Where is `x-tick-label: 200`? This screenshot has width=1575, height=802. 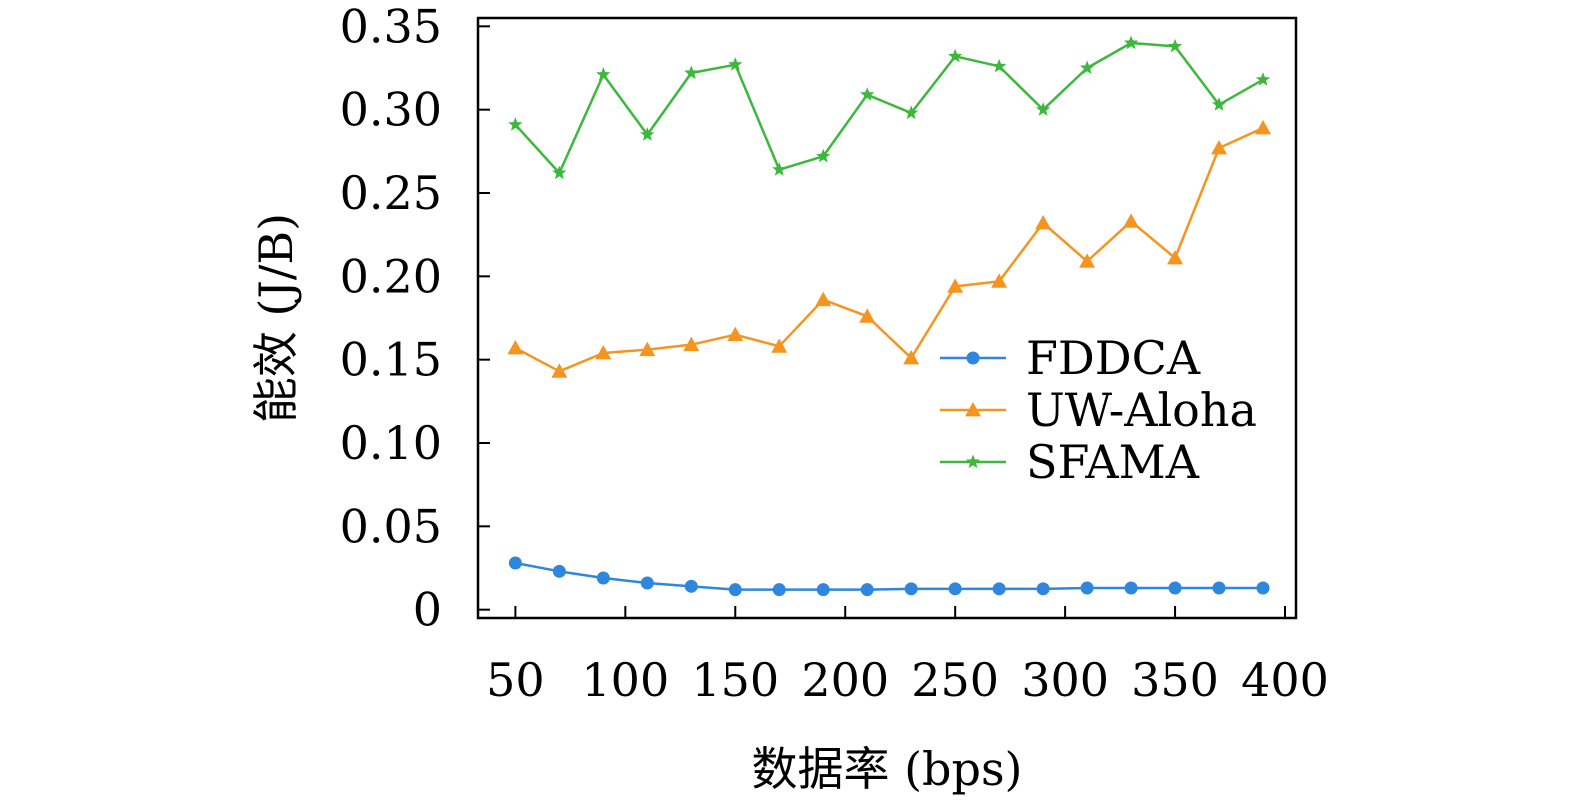 x-tick-label: 200 is located at coordinates (845, 680).